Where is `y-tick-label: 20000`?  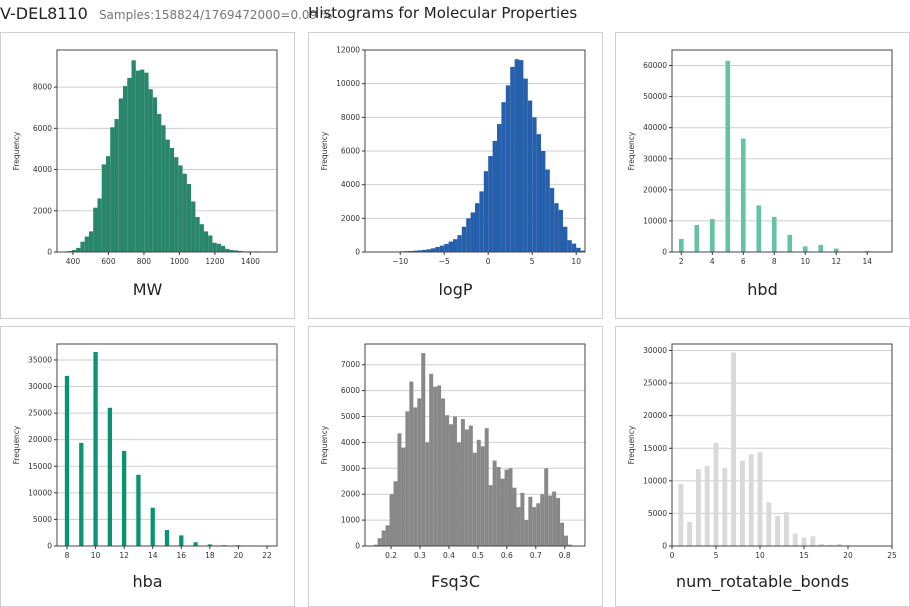 y-tick-label: 20000 is located at coordinates (655, 415).